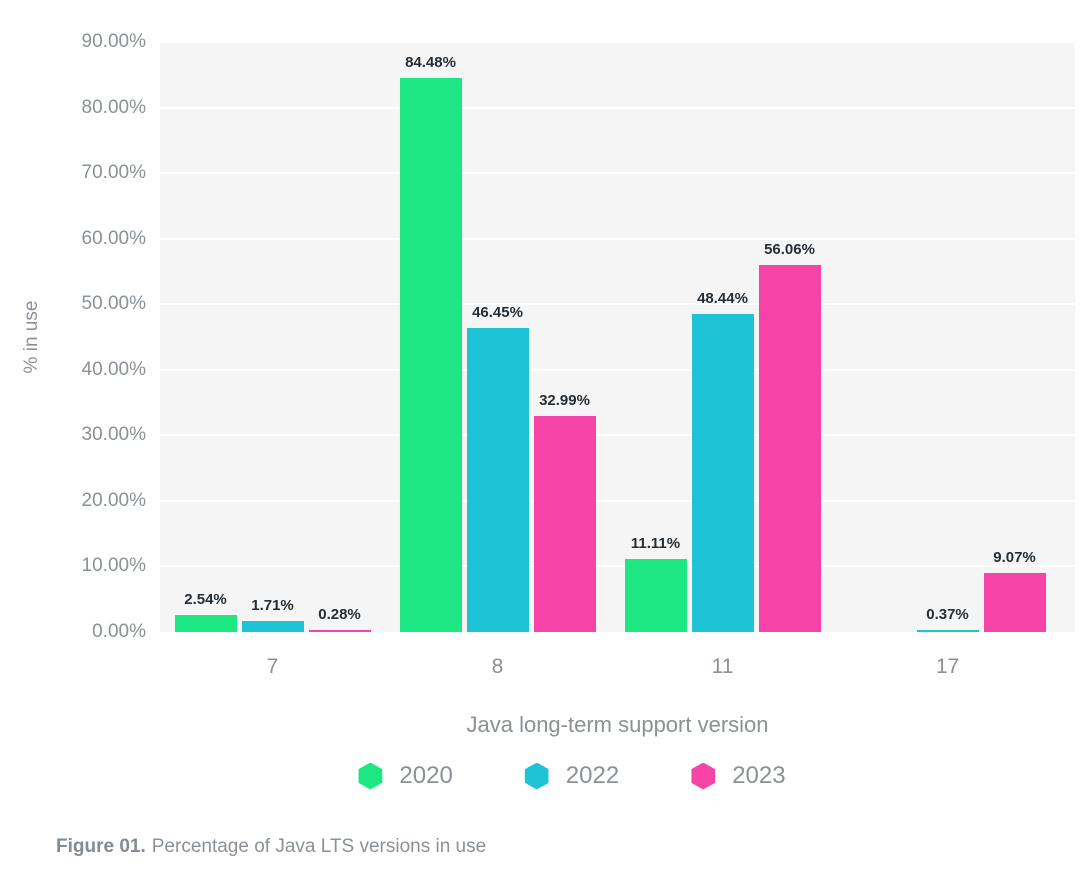 This screenshot has height=870, width=1080. I want to click on legend-label: 2023, so click(759, 775).